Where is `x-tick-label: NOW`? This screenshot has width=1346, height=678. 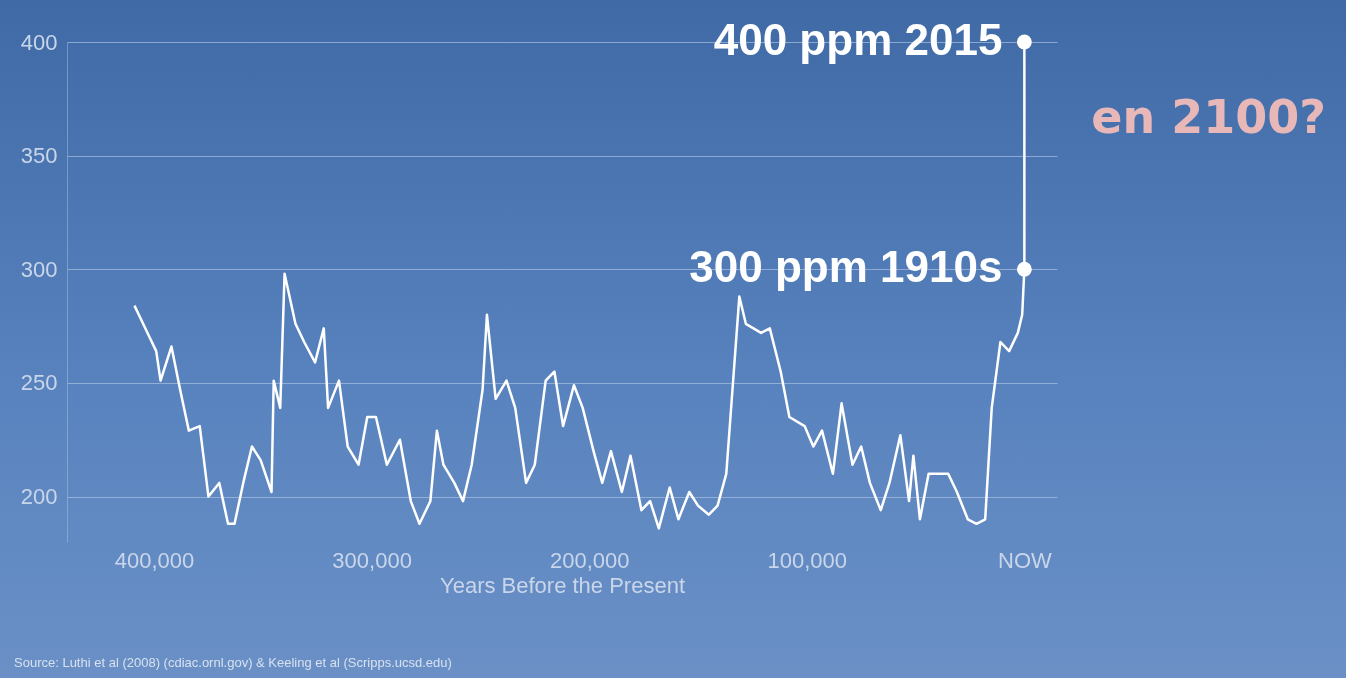 x-tick-label: NOW is located at coordinates (1024, 560).